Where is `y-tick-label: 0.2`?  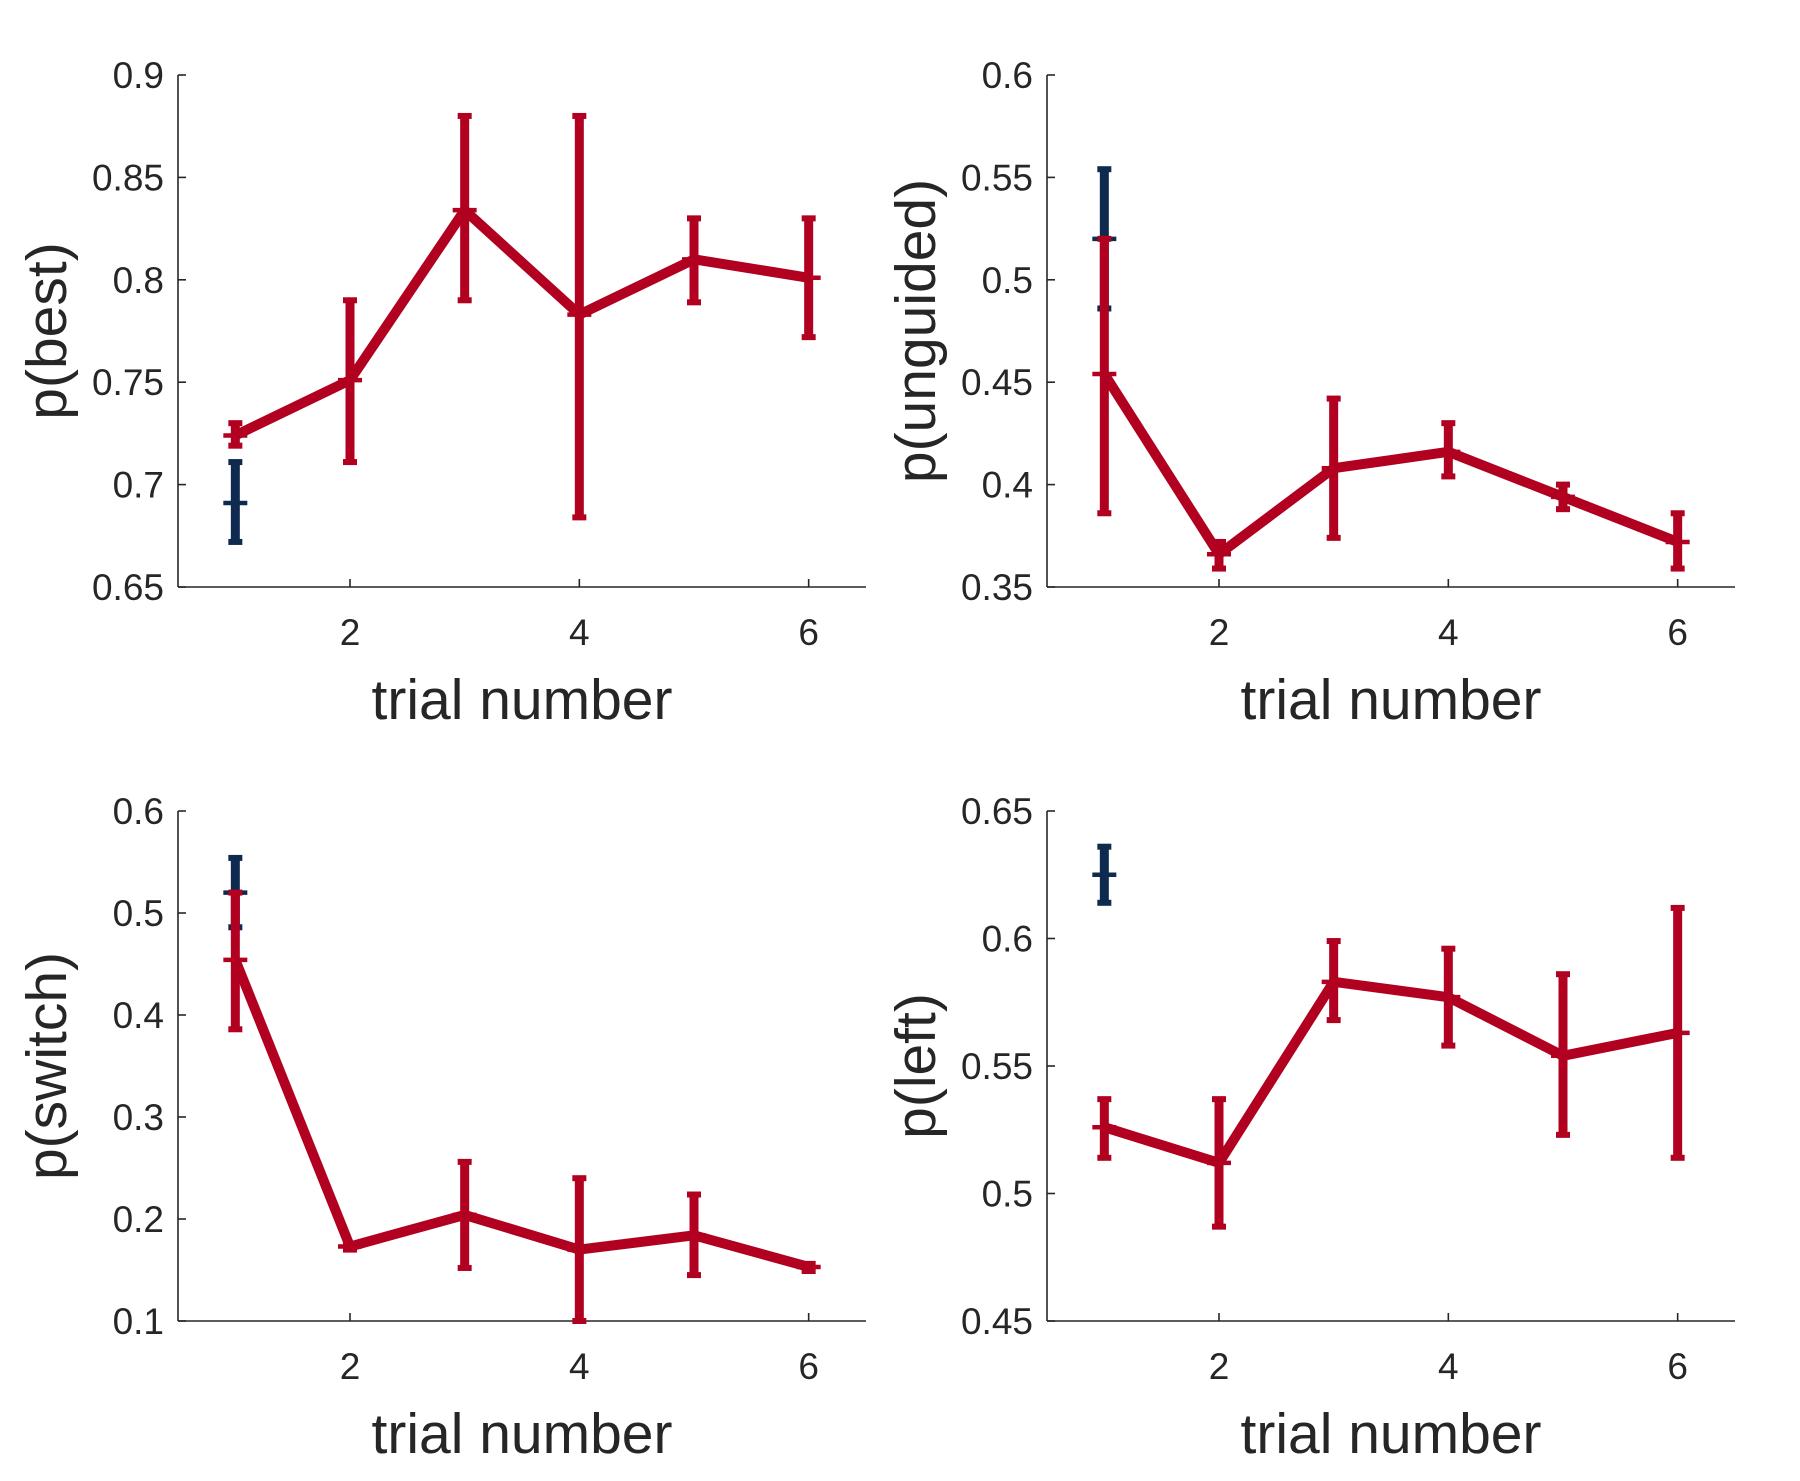 y-tick-label: 0.2 is located at coordinates (138, 1219).